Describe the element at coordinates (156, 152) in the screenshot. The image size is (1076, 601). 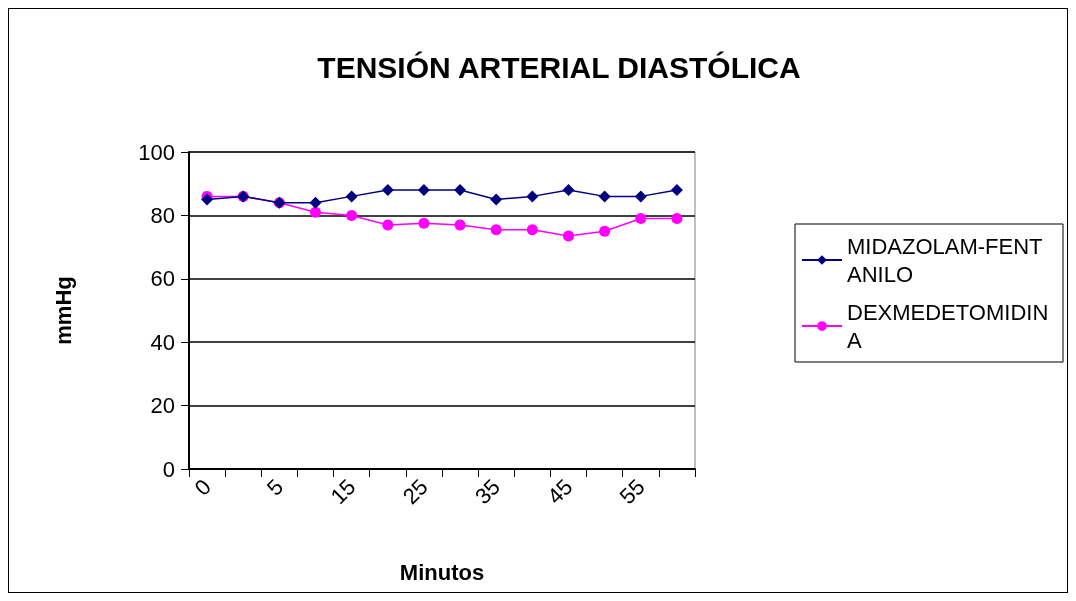
I see `y-tick-label: 100` at that location.